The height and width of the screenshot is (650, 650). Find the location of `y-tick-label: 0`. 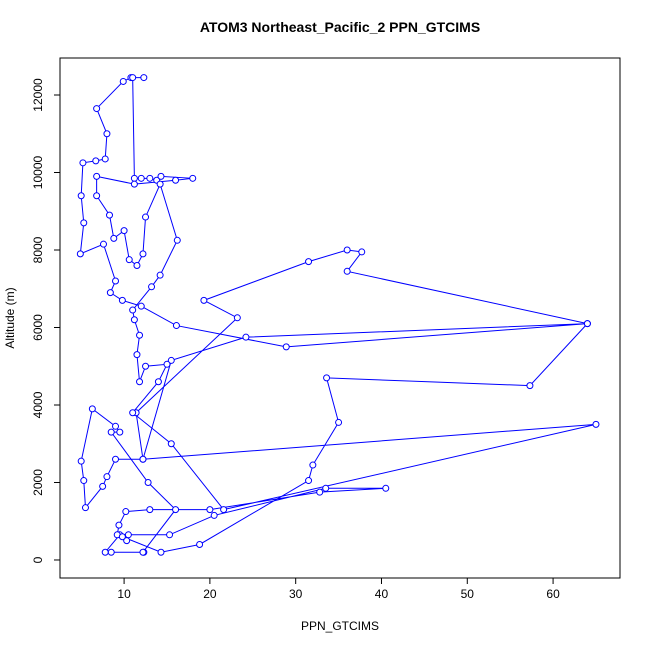

y-tick-label: 0 is located at coordinates (38, 559).